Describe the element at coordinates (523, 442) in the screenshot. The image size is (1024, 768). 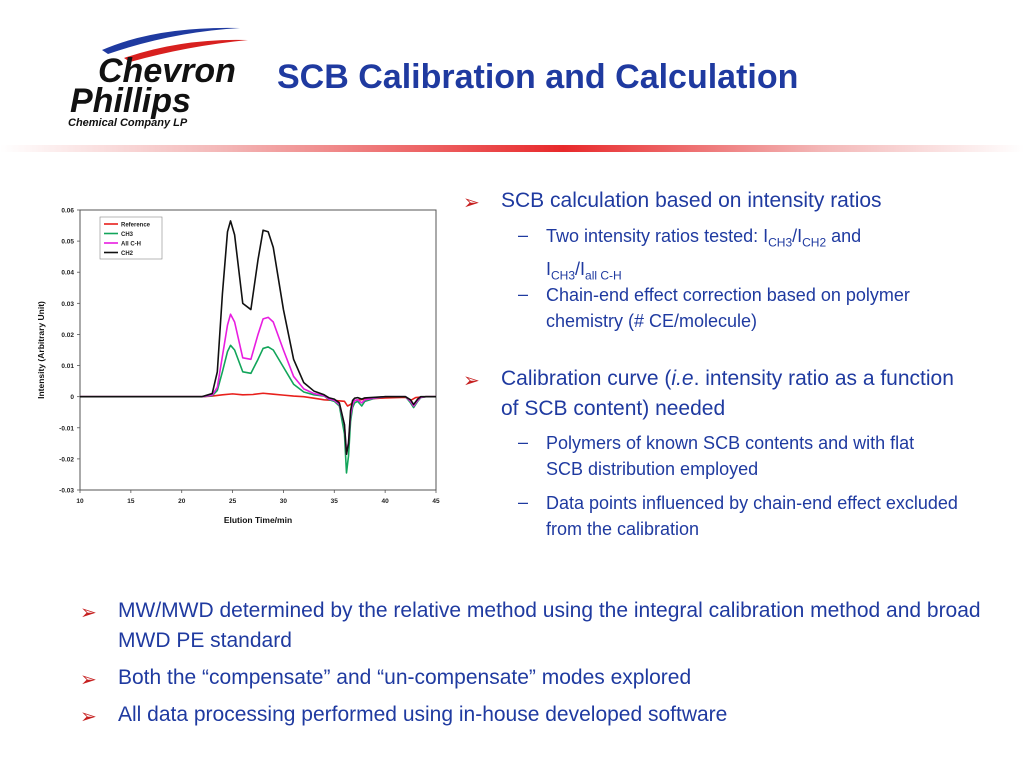
I see `dash-3: –` at that location.